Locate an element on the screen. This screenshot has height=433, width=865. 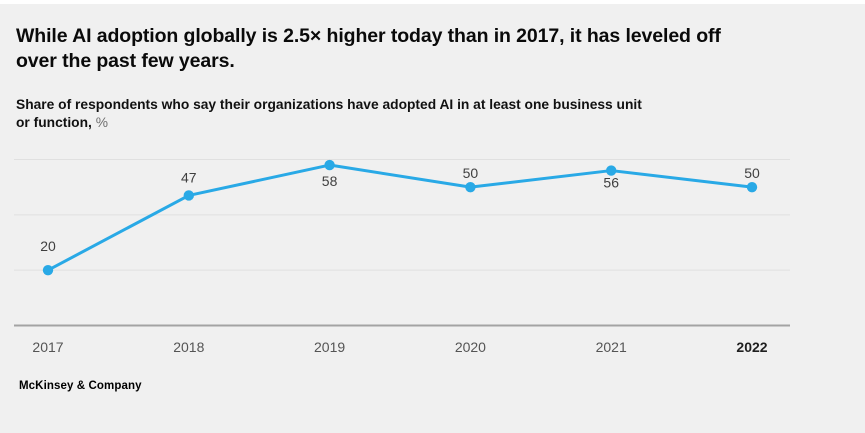
x-tick-2017: 2017 is located at coordinates (47, 347).